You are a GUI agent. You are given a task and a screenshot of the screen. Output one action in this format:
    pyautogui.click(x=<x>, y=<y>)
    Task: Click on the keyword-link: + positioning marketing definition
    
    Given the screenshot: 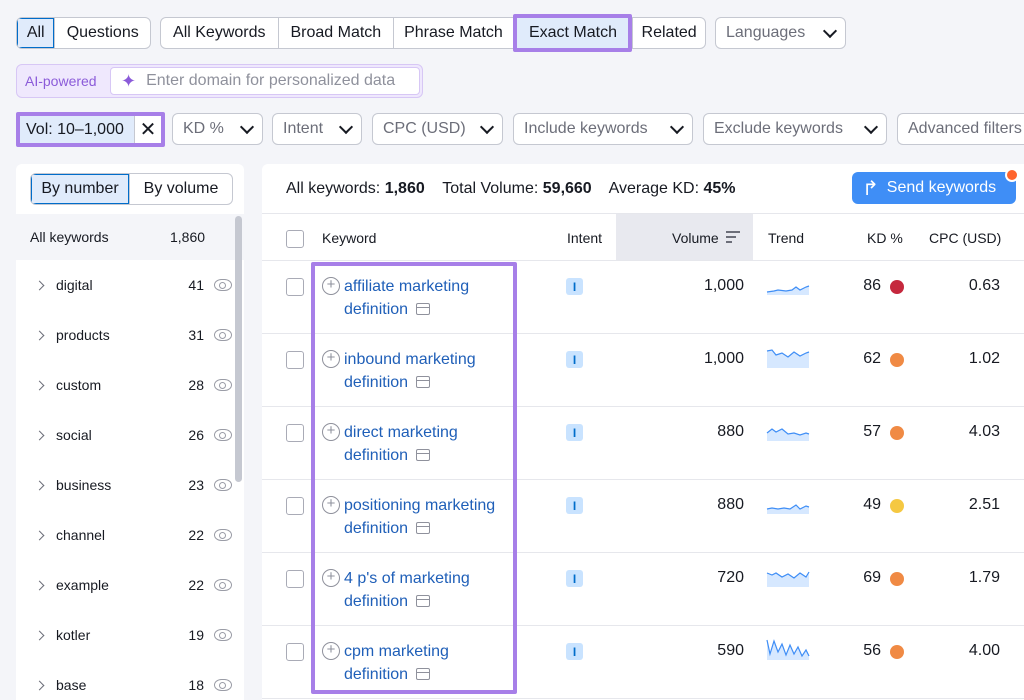 What is the action you would take?
    pyautogui.click(x=420, y=517)
    